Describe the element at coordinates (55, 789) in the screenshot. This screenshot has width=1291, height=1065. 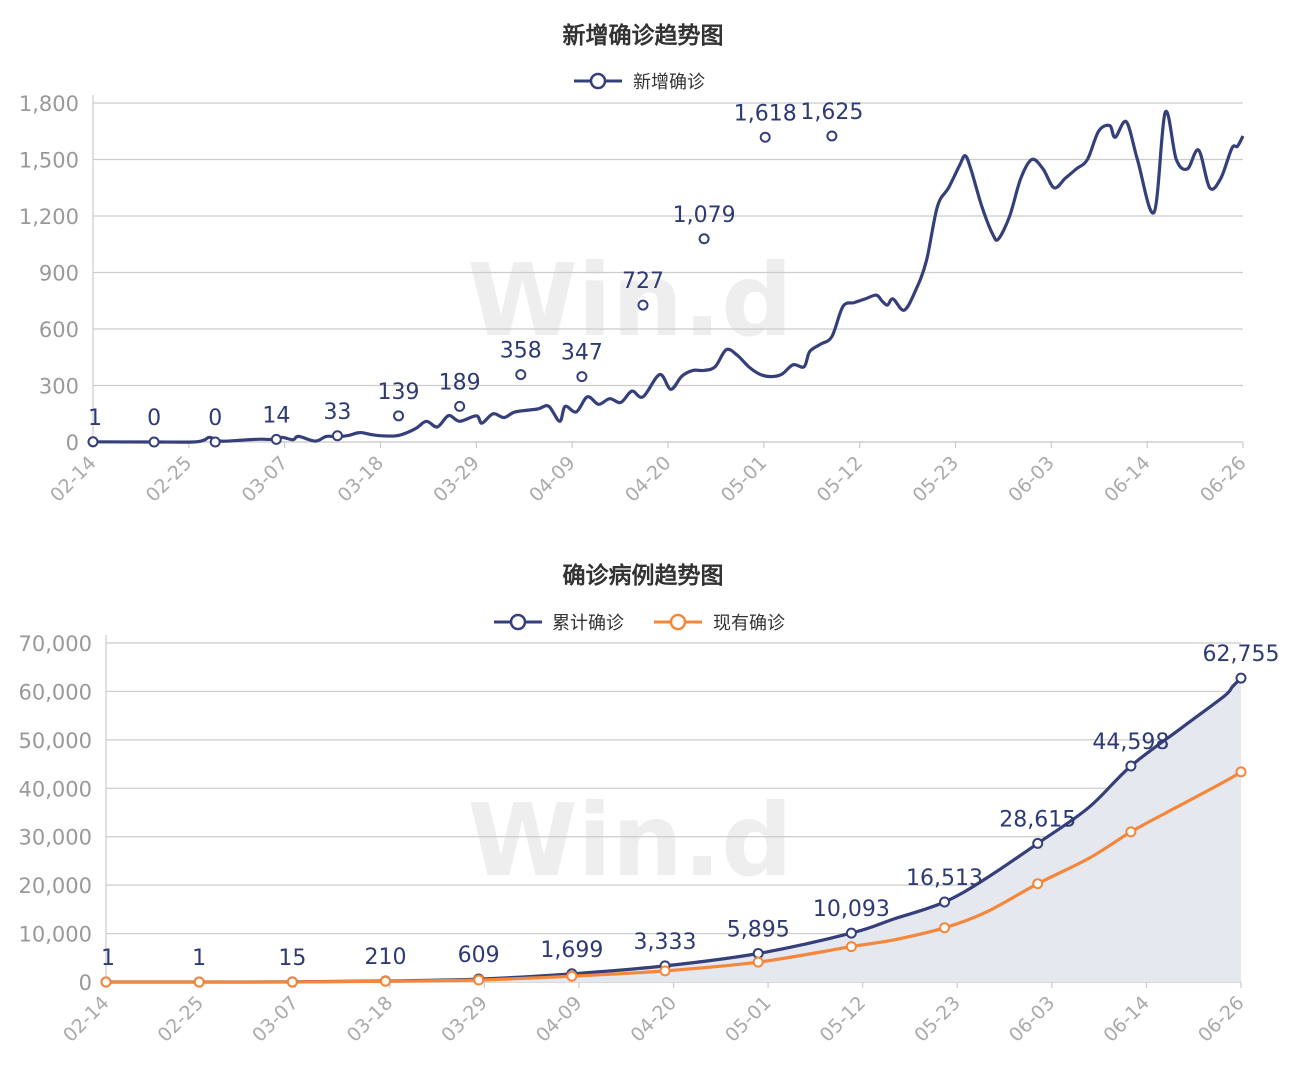
I see `ytick-label-1-4: 40,000` at that location.